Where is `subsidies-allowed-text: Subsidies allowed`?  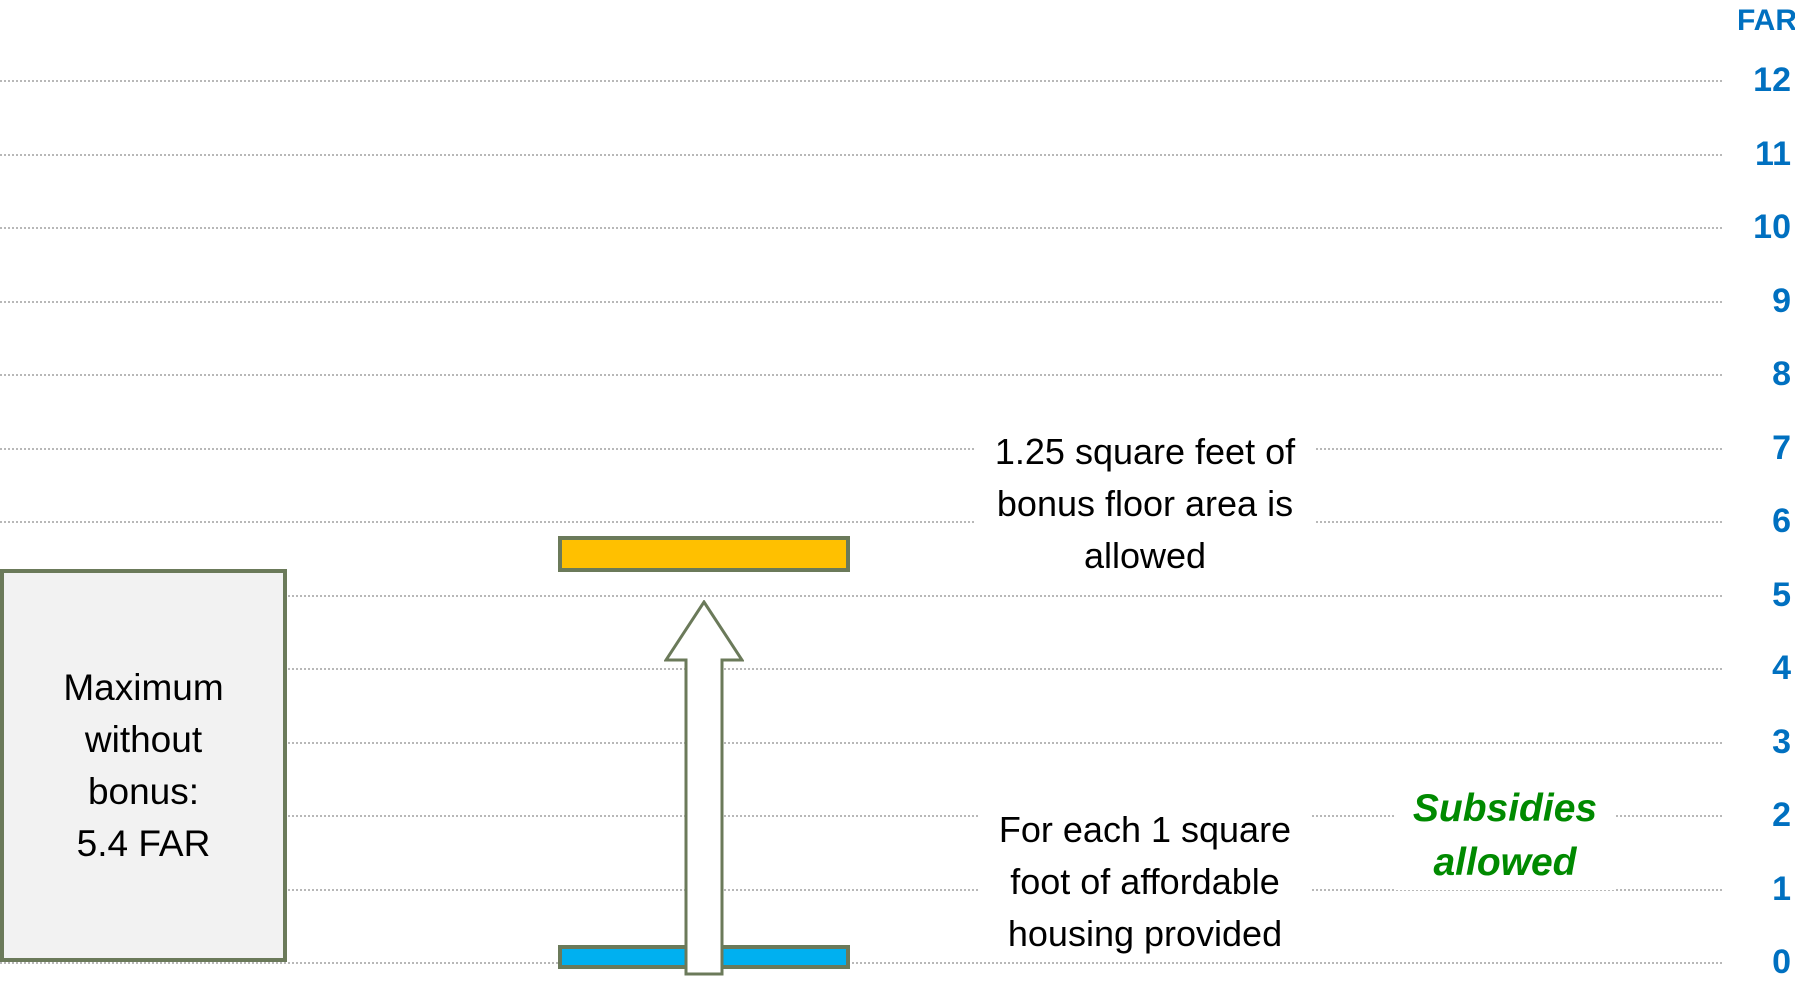 subsidies-allowed-text: Subsidies allowed is located at coordinates (1505, 836).